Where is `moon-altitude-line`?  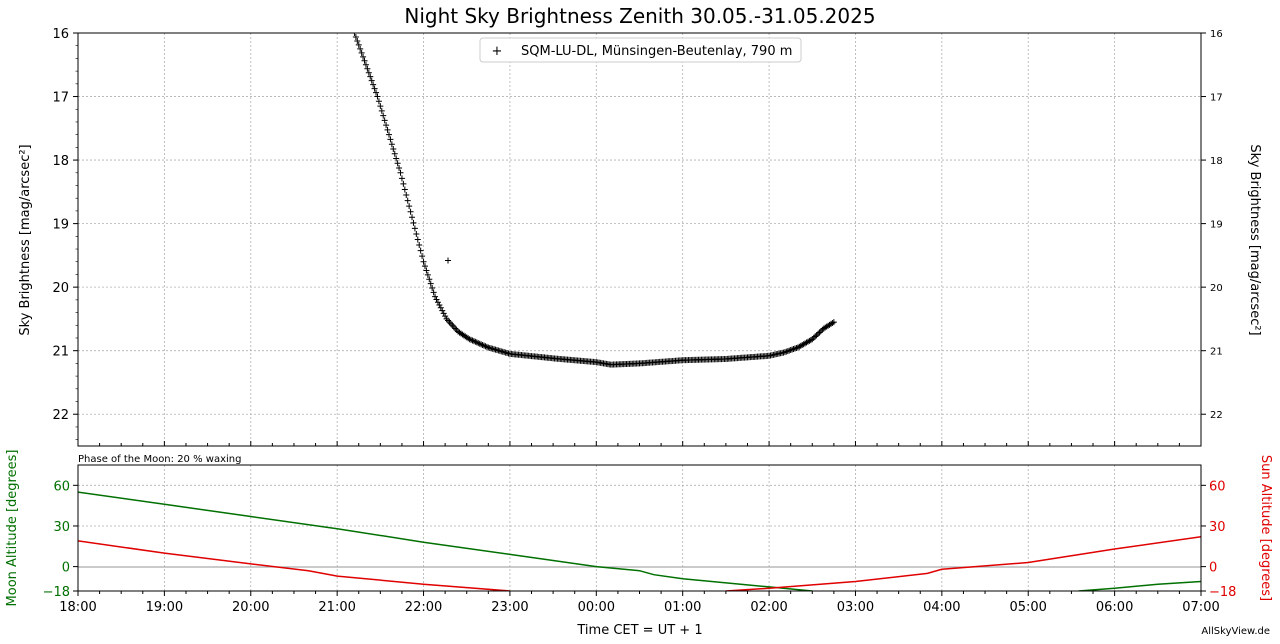 moon-altitude-line is located at coordinates (445, 541).